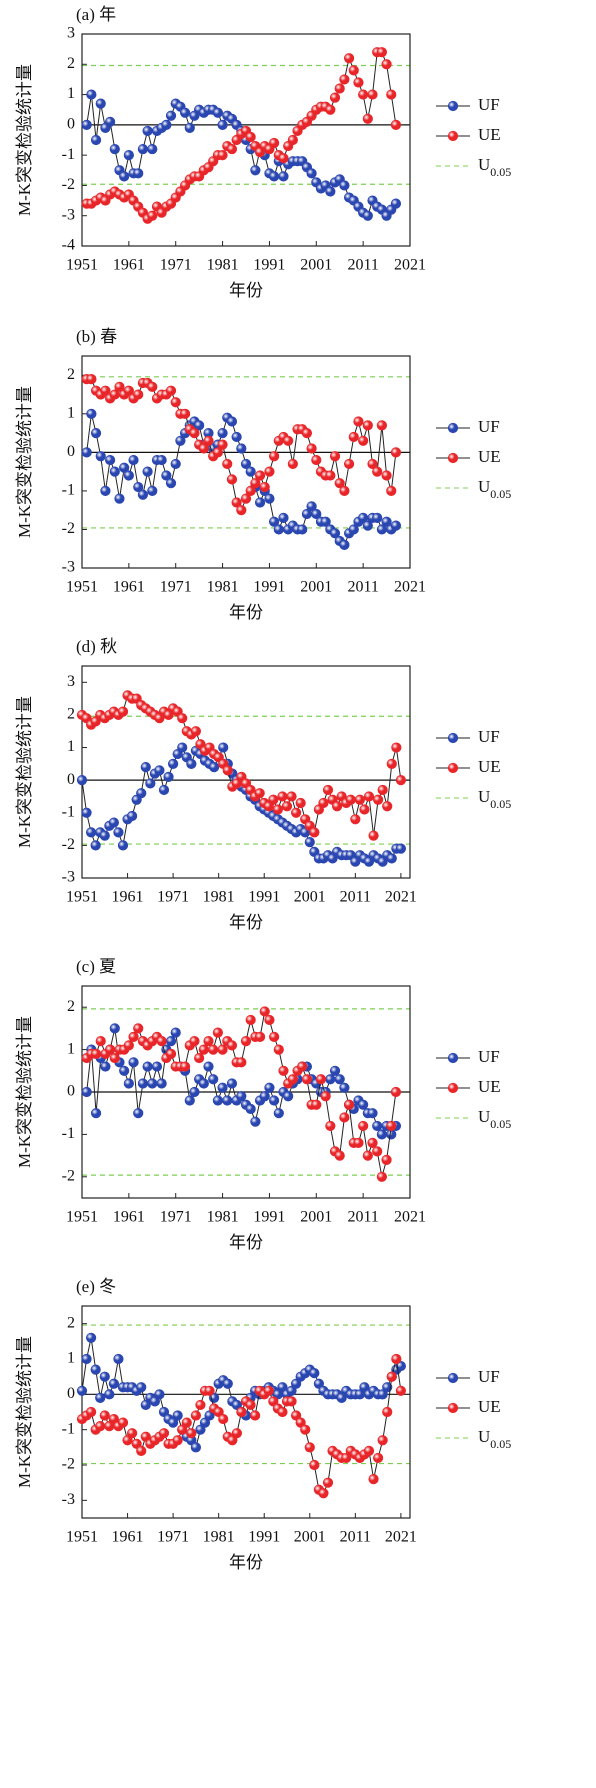 The height and width of the screenshot is (1788, 596). I want to click on x-tick-label: 1971, so click(173, 897).